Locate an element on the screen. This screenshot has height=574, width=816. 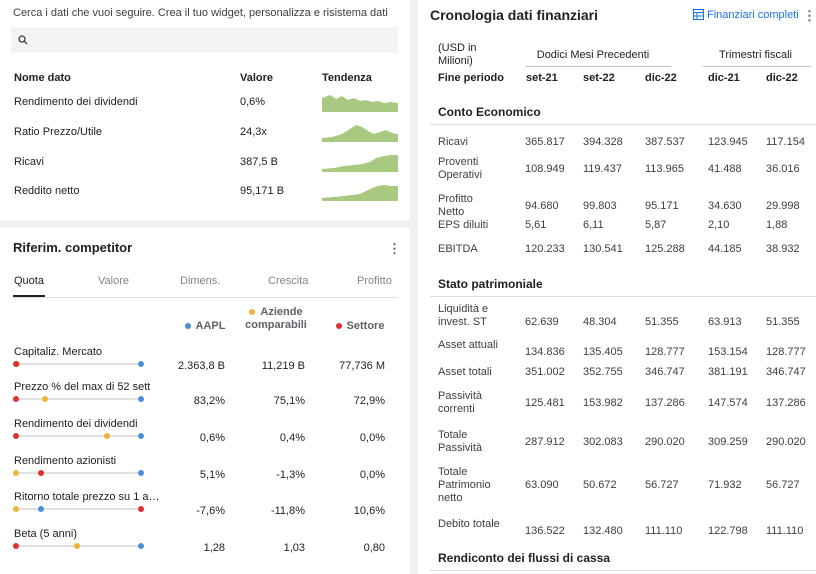
financial-value: 153.154 is located at coordinates (728, 352).